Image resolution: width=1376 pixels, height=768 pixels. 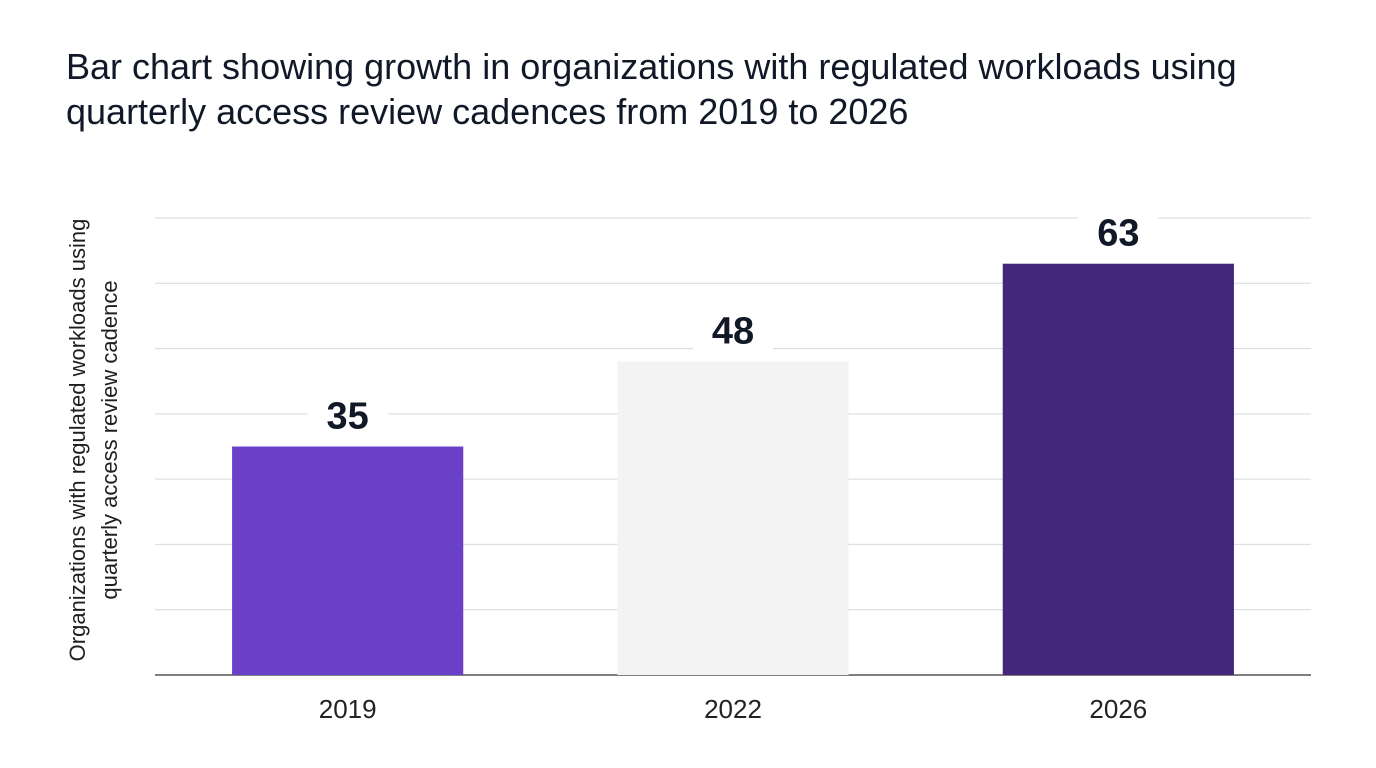 I want to click on value-label: 63, so click(x=1118, y=234).